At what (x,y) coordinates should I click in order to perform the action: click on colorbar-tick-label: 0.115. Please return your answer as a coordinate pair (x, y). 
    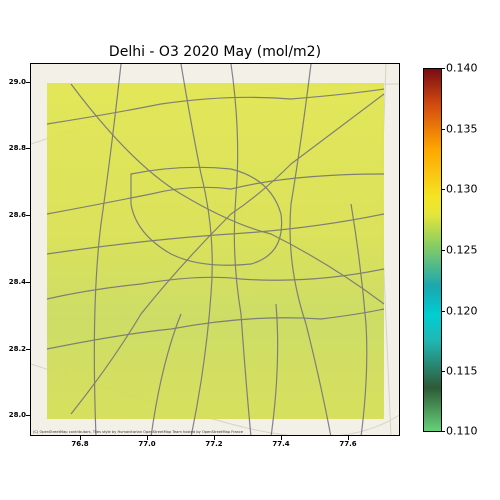
    Looking at the image, I should click on (462, 371).